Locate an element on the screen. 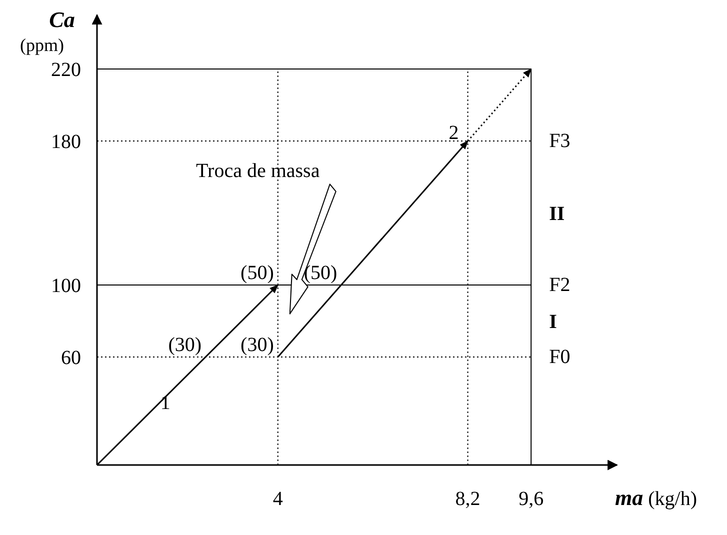  series-label: 2 is located at coordinates (453, 133).